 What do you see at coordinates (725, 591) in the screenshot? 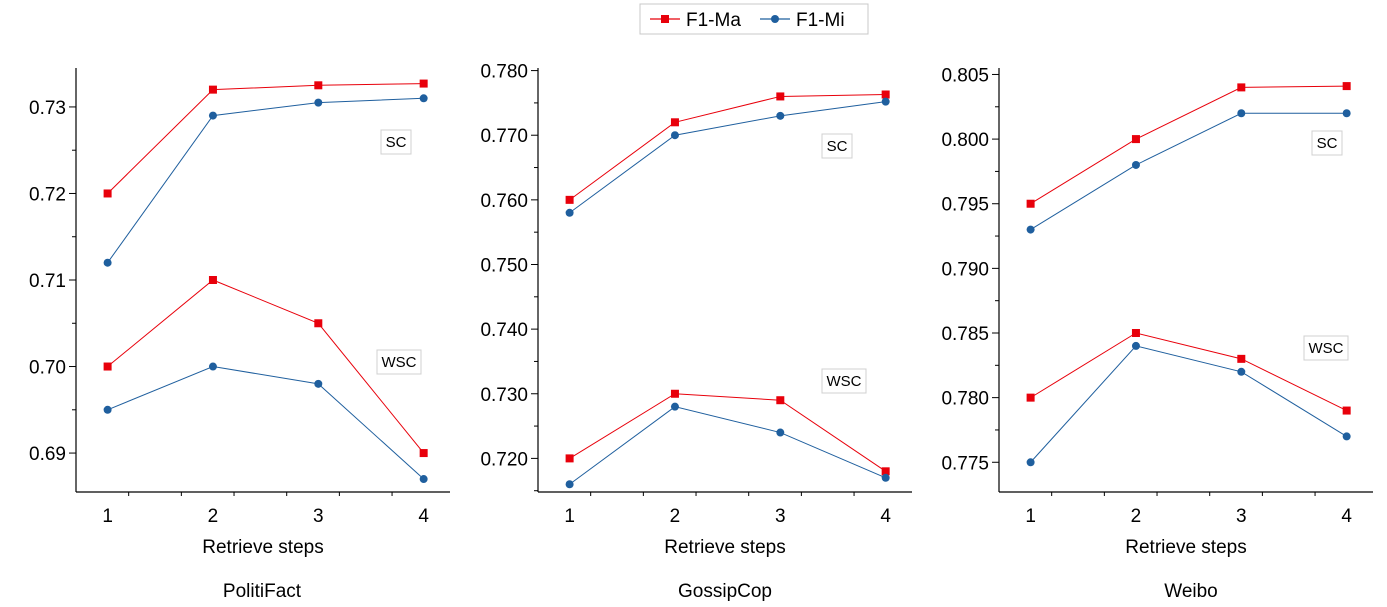
I see `panel-caption: GossipCop` at bounding box center [725, 591].